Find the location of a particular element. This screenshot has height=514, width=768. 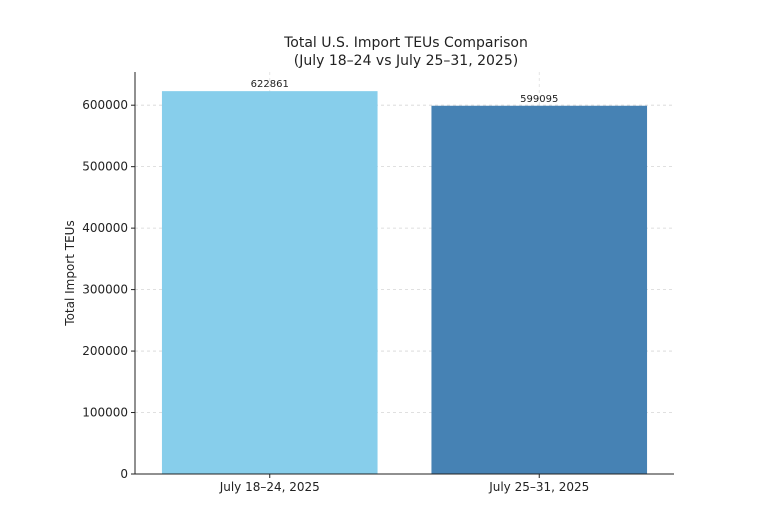

y-tick-label: 200000 is located at coordinates (105, 351).